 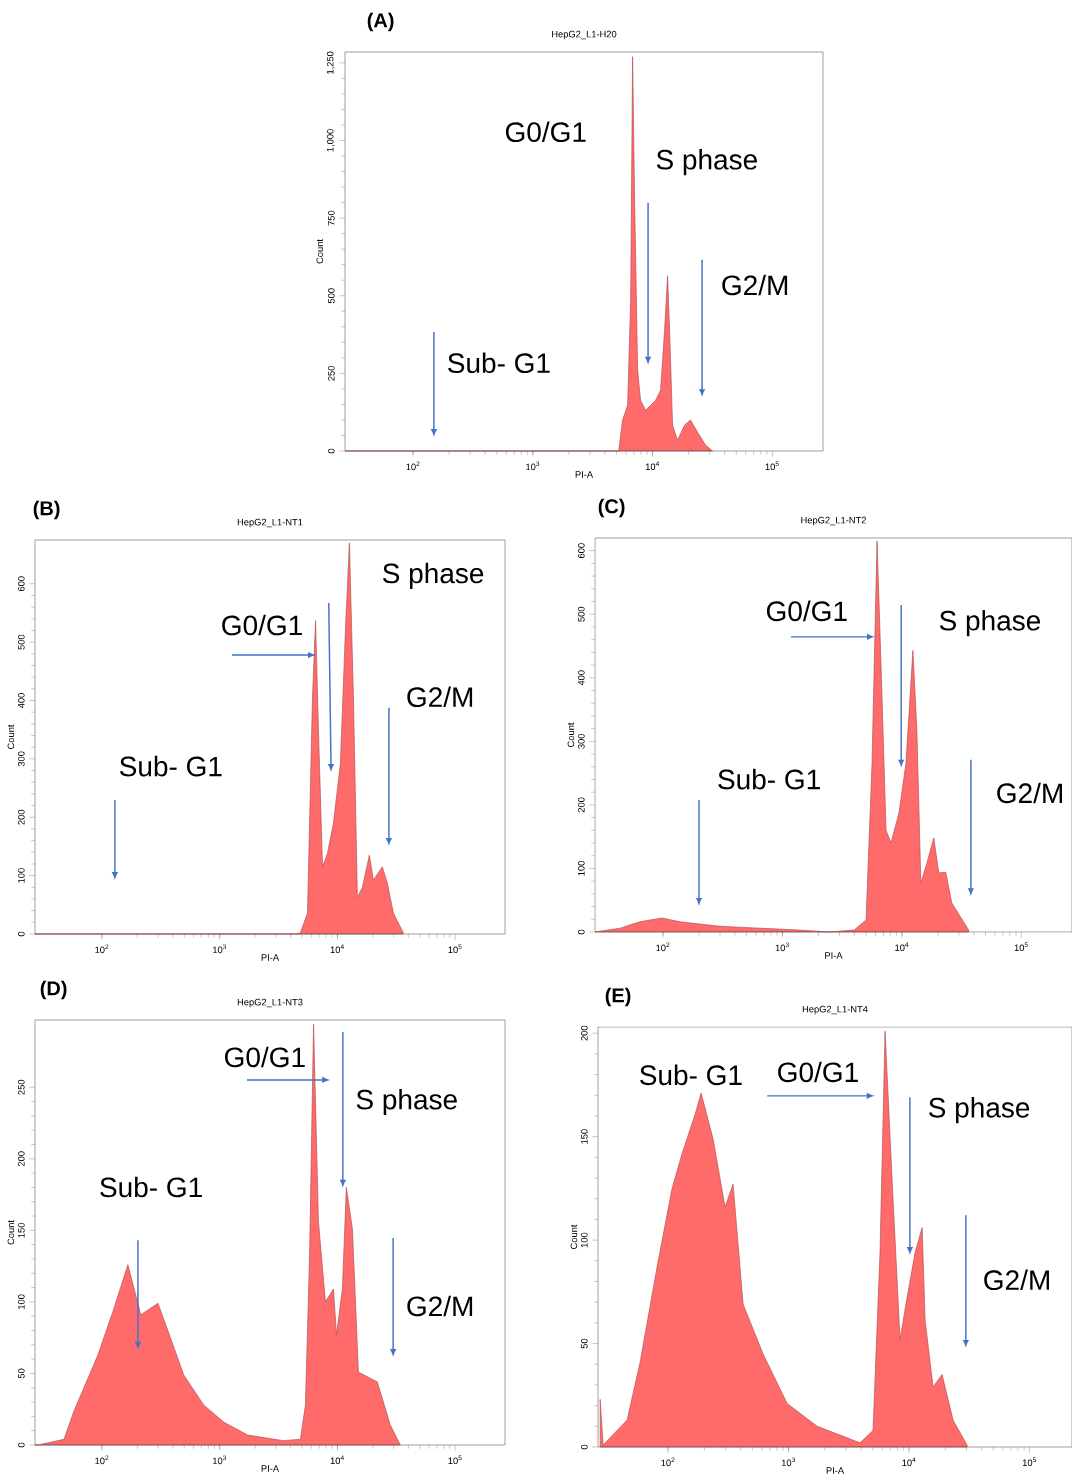 What do you see at coordinates (330, 140) in the screenshot?
I see `y-tick-label: 1,000` at bounding box center [330, 140].